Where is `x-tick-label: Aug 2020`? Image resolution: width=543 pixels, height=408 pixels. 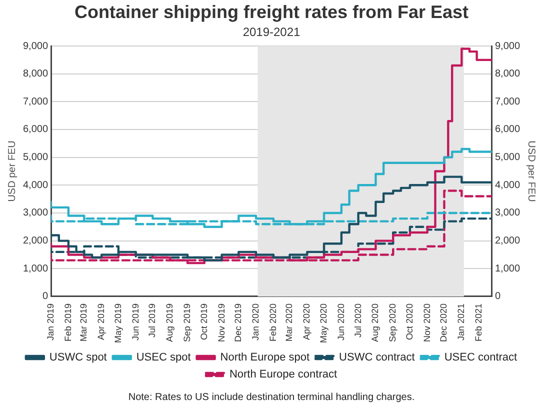 x-tick-label: Aug 2020 is located at coordinates (375, 322).